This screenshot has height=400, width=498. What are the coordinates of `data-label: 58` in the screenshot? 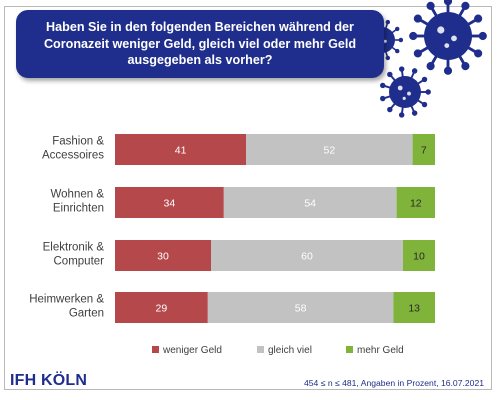 It's located at (301, 309).